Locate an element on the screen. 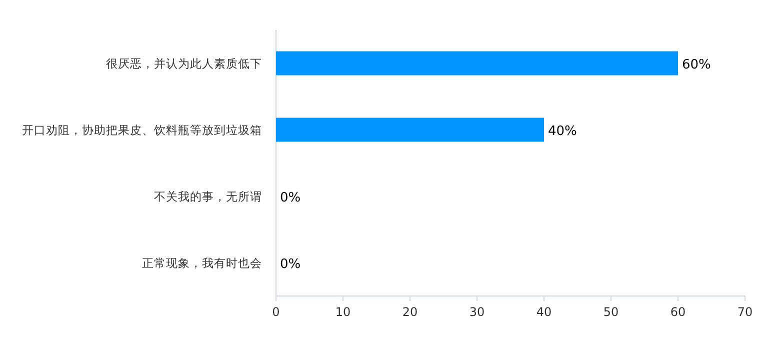 The height and width of the screenshot is (340, 766). data-label: 40% is located at coordinates (562, 131).